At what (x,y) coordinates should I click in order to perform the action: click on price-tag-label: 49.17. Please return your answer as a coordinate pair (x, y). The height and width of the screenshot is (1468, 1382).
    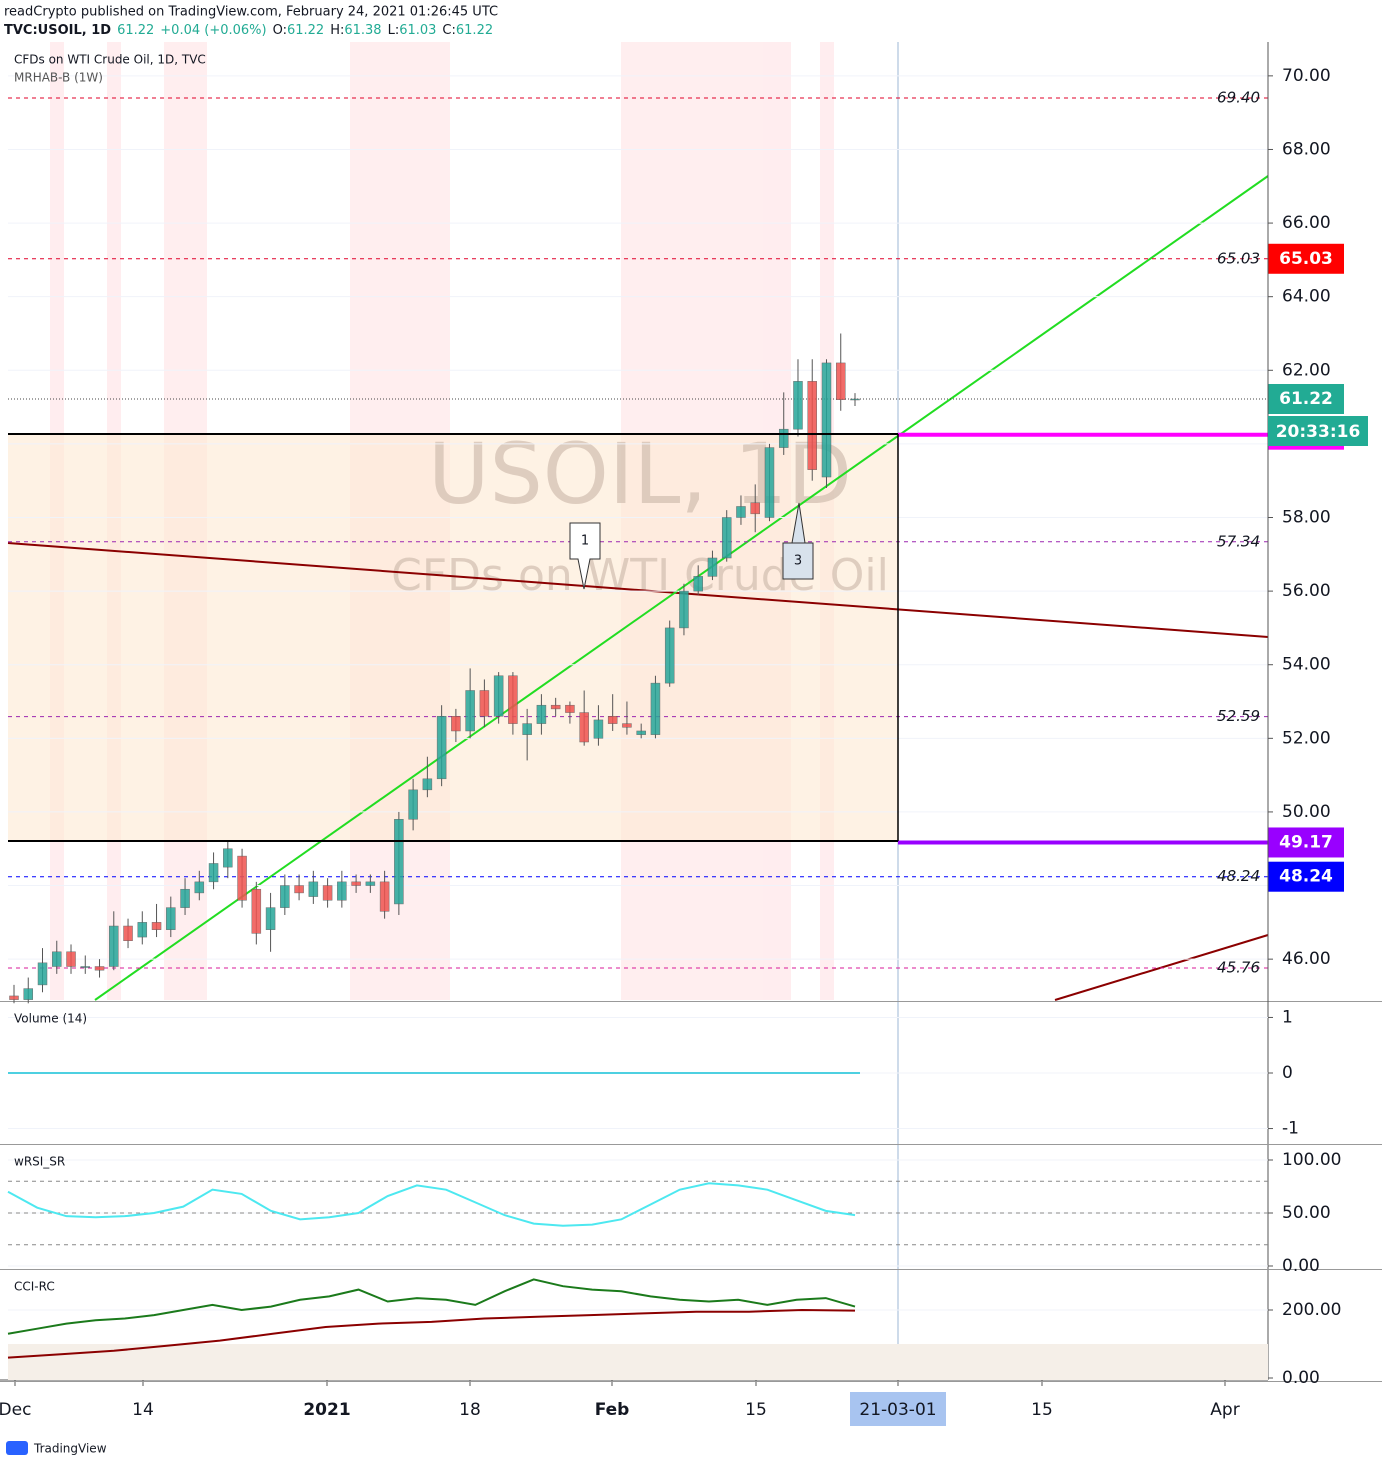
    Looking at the image, I should click on (1306, 842).